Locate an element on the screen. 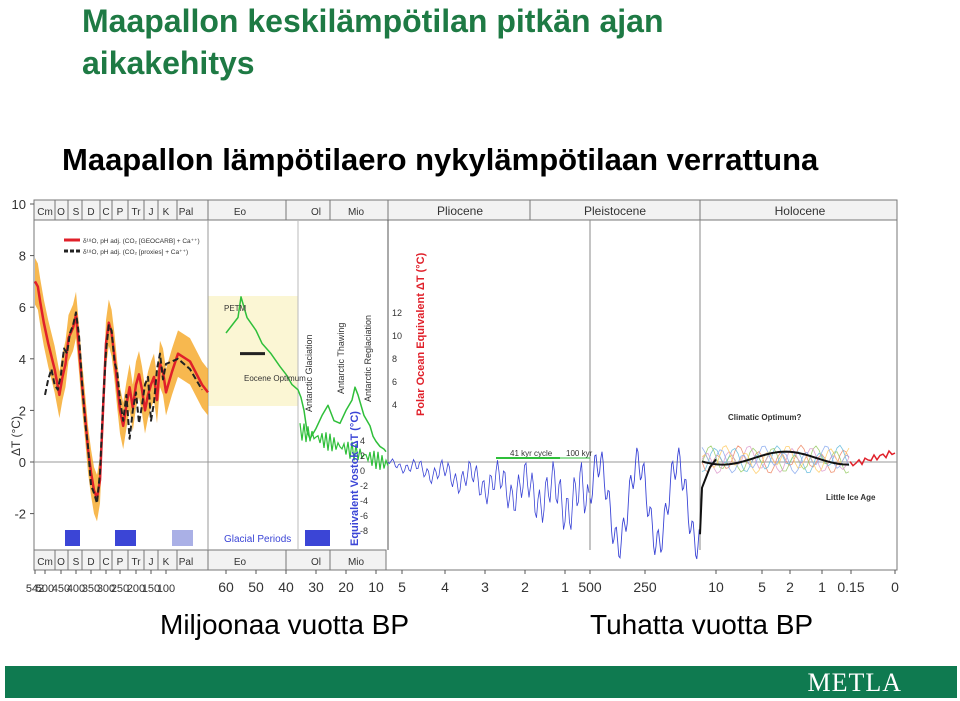  annotation-41kyr: 41 kyr cycle is located at coordinates (531, 453).